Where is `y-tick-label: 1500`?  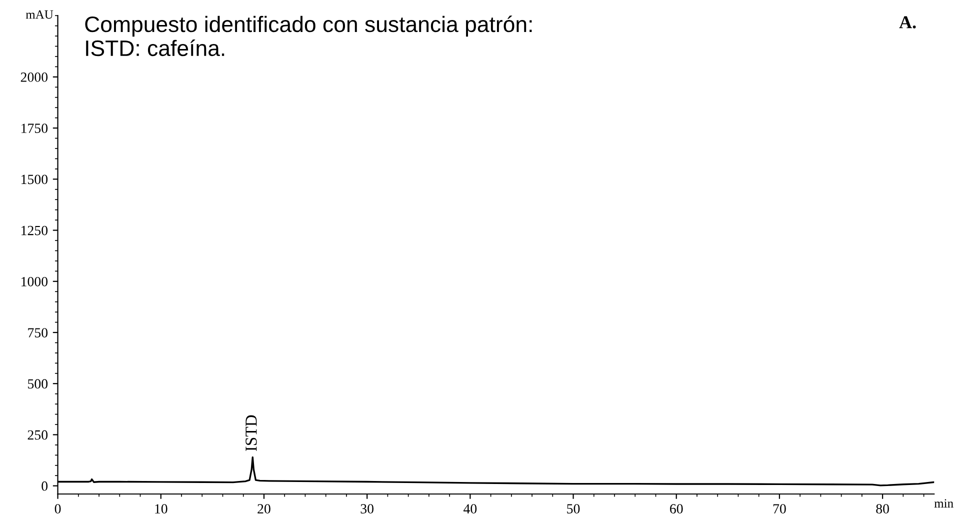 y-tick-label: 1500 is located at coordinates (35, 179).